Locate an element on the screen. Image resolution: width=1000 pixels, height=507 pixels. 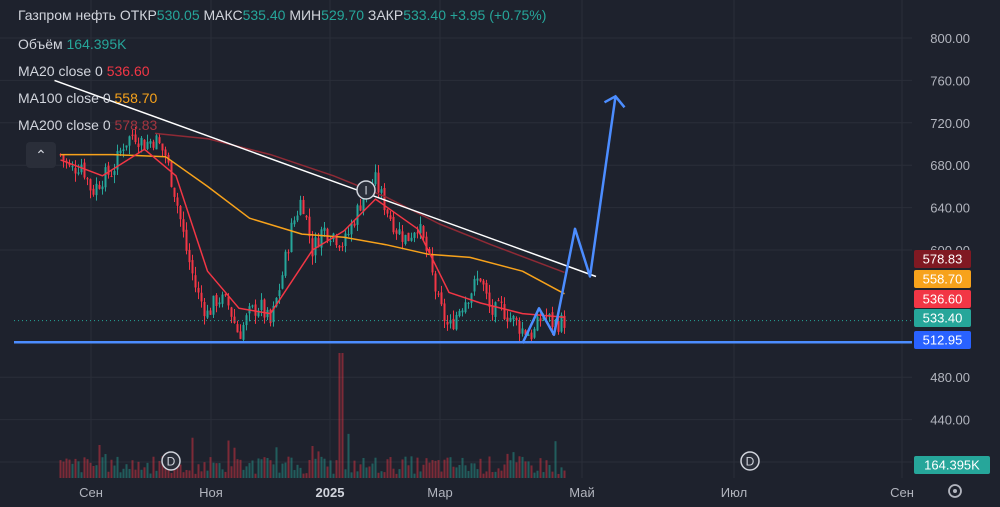
dividend-icon: D is located at coordinates (750, 461).